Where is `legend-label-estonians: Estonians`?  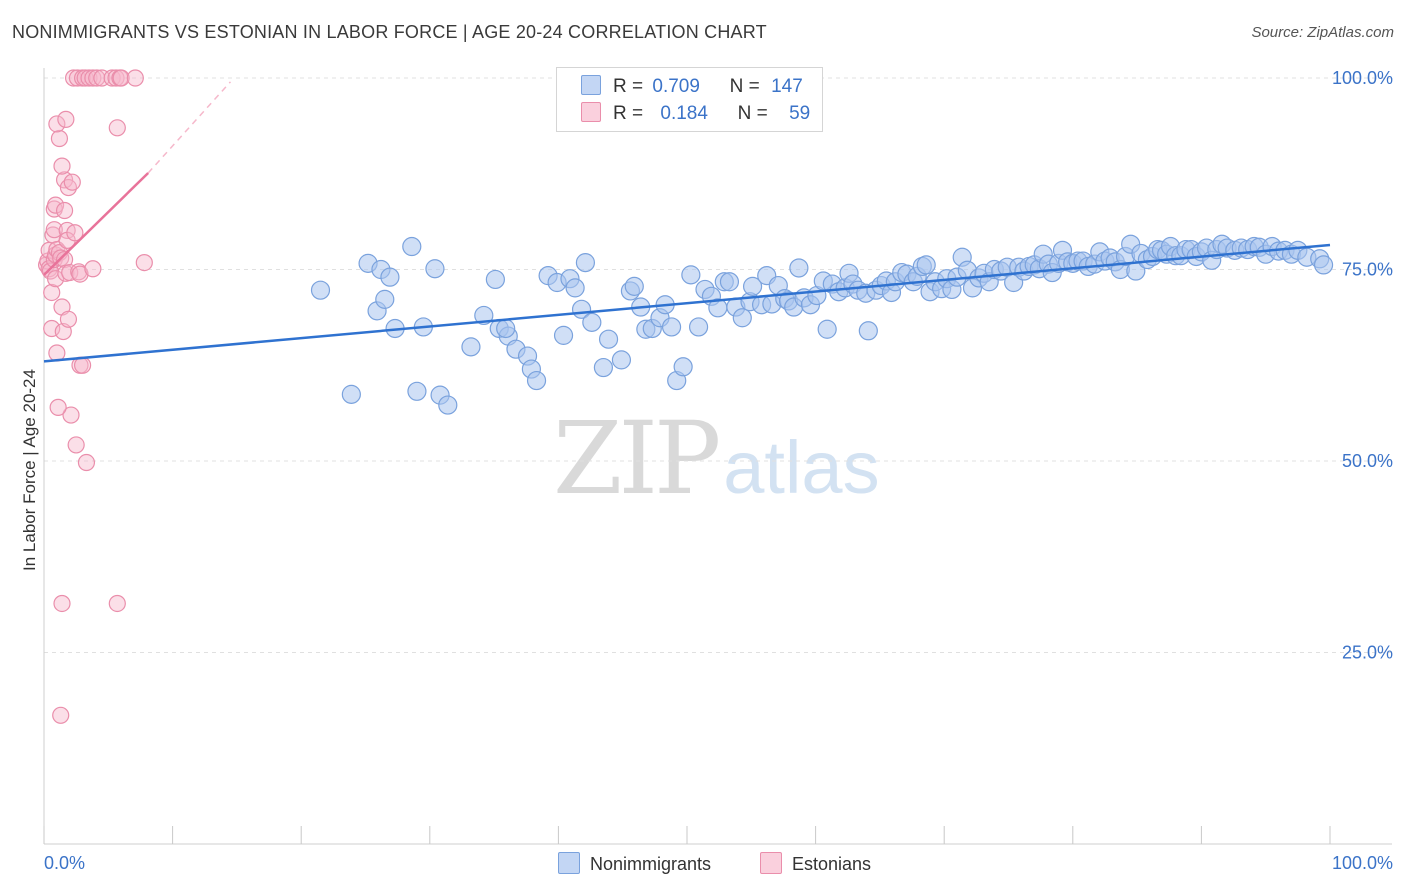 legend-label-estonians: Estonians is located at coordinates (832, 864).